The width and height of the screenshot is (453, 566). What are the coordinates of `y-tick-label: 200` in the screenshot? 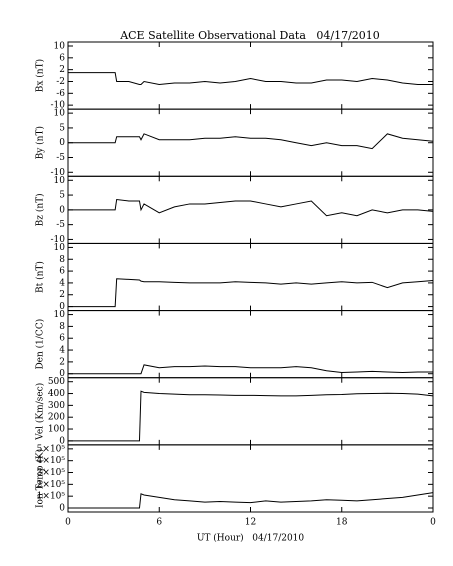 It's located at (56, 418).